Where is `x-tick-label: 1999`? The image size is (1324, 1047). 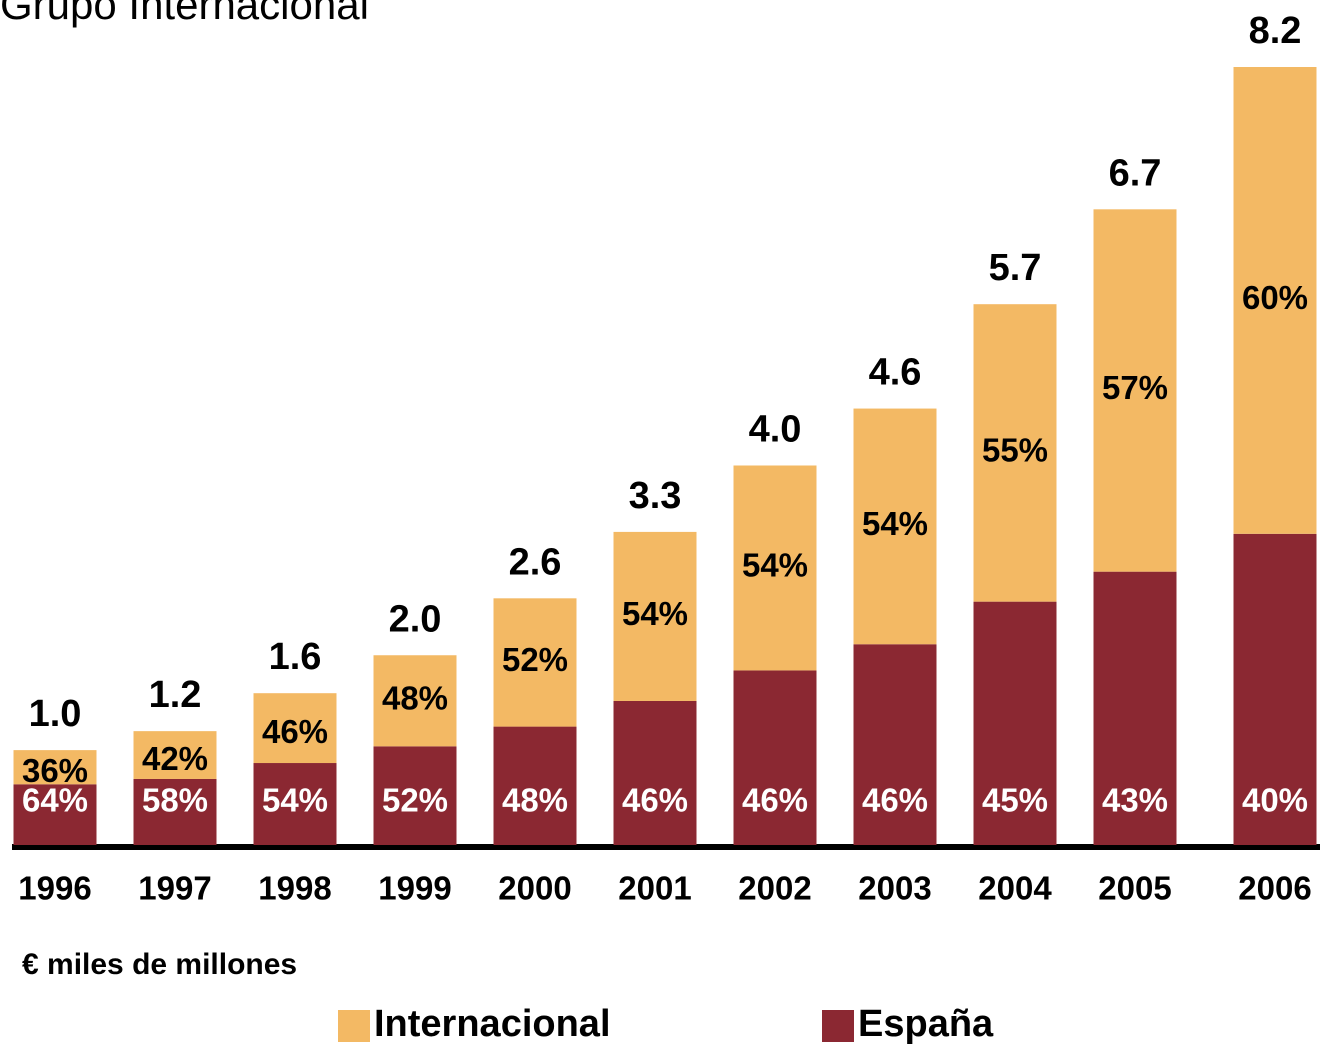
x-tick-label: 1999 is located at coordinates (414, 888).